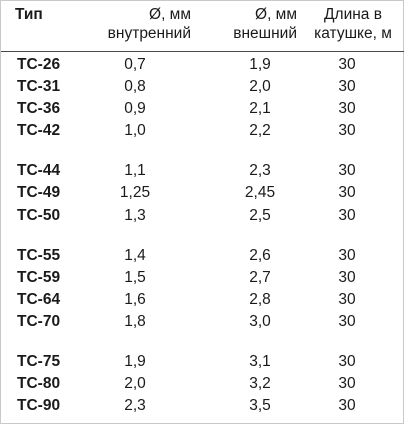 The height and width of the screenshot is (424, 404). Describe the element at coordinates (135, 108) in the screenshot. I see `cell-inner-diameter: 0,9` at that location.